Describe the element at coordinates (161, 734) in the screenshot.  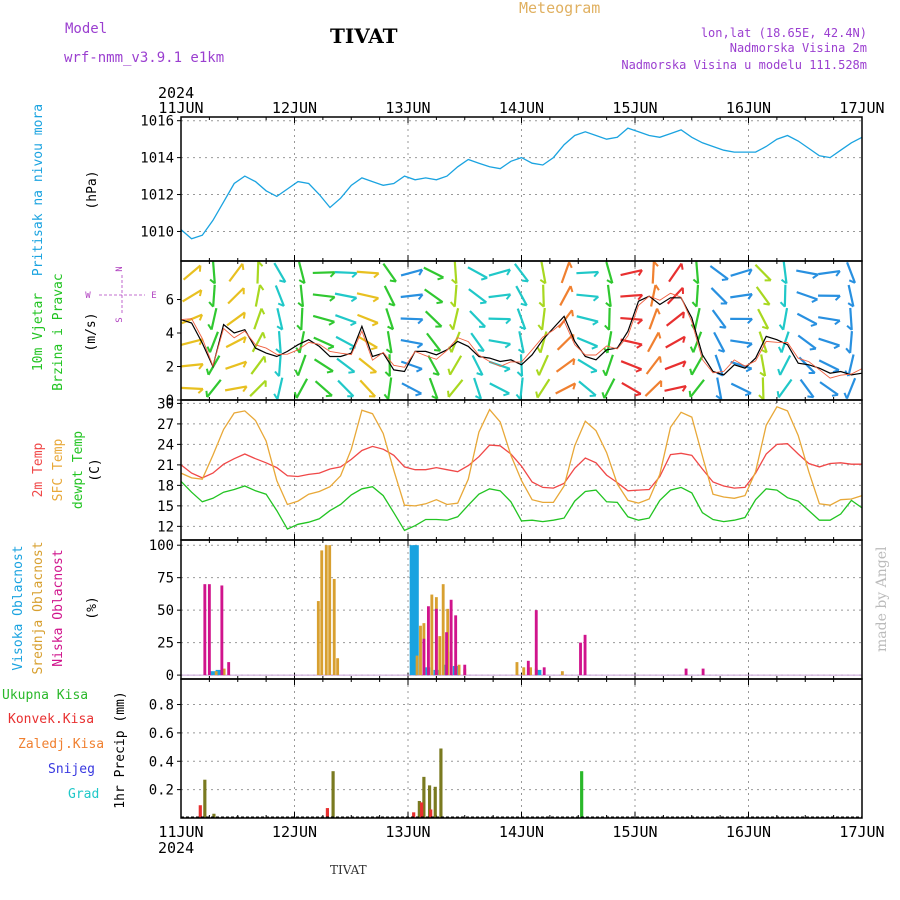
I see `y-tick-label: 0.6` at that location.